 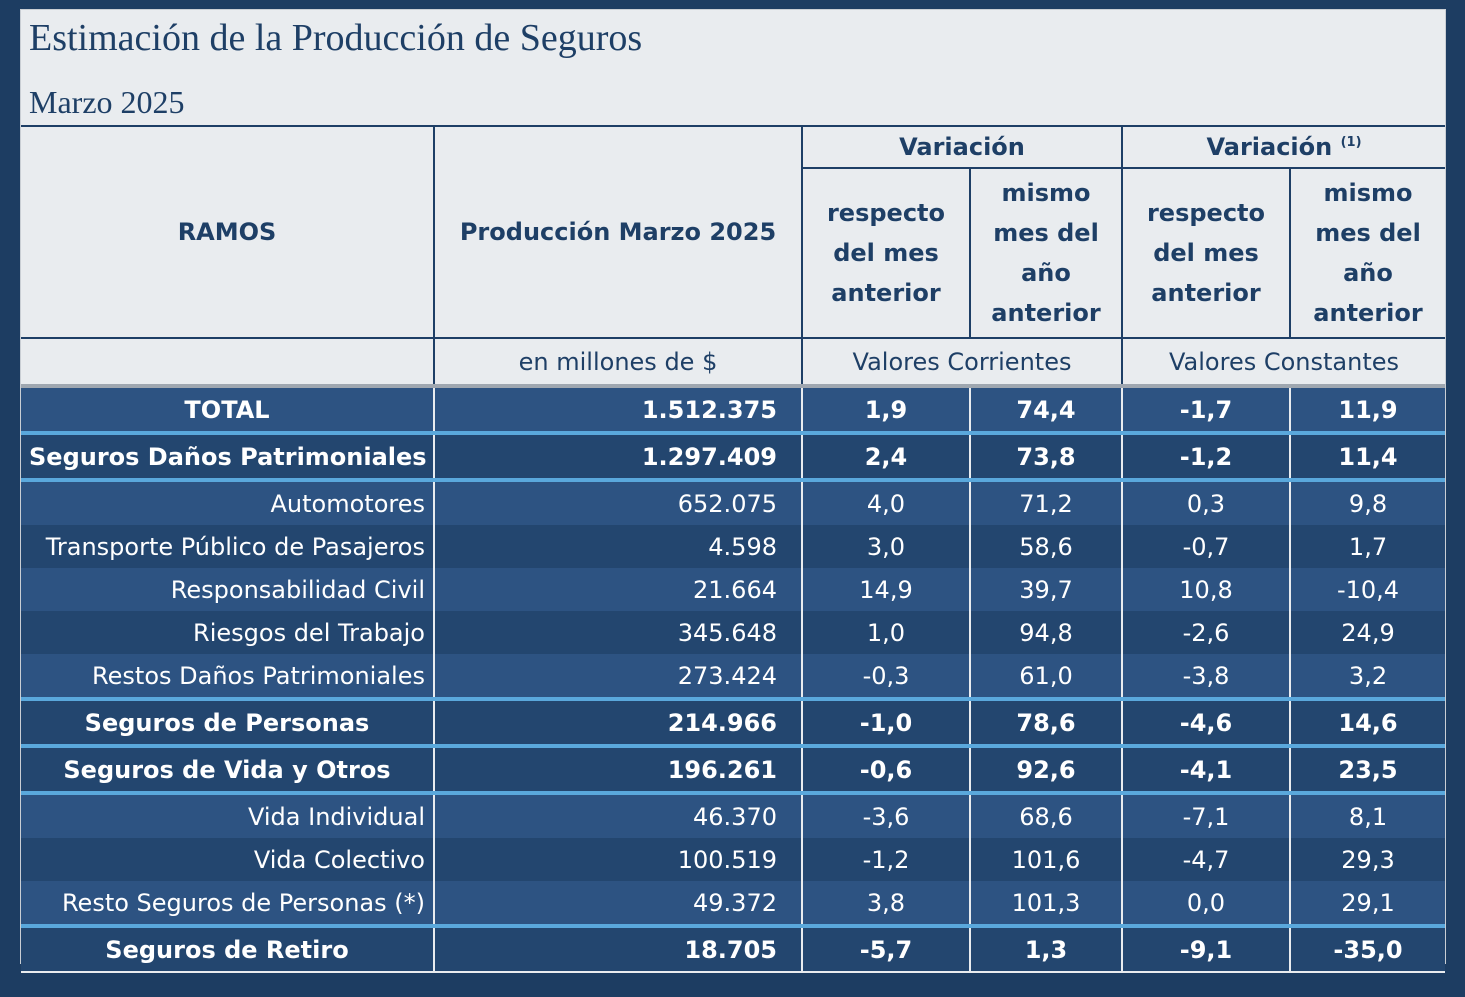 I want to click on cell-produccion: 100.519, so click(x=617, y=859).